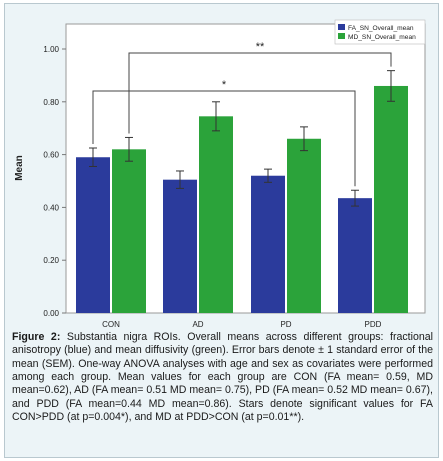  What do you see at coordinates (260, 47) in the screenshot?
I see `significance-stars: **` at bounding box center [260, 47].